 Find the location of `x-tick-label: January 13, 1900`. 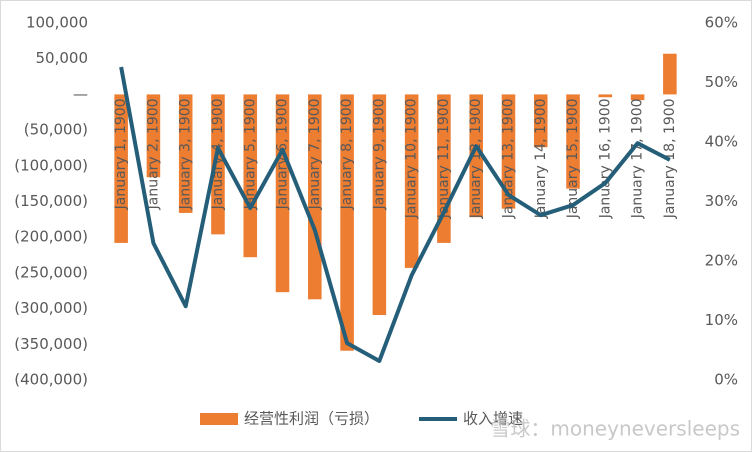

x-tick-label: January 13, 1900 is located at coordinates (508, 158).